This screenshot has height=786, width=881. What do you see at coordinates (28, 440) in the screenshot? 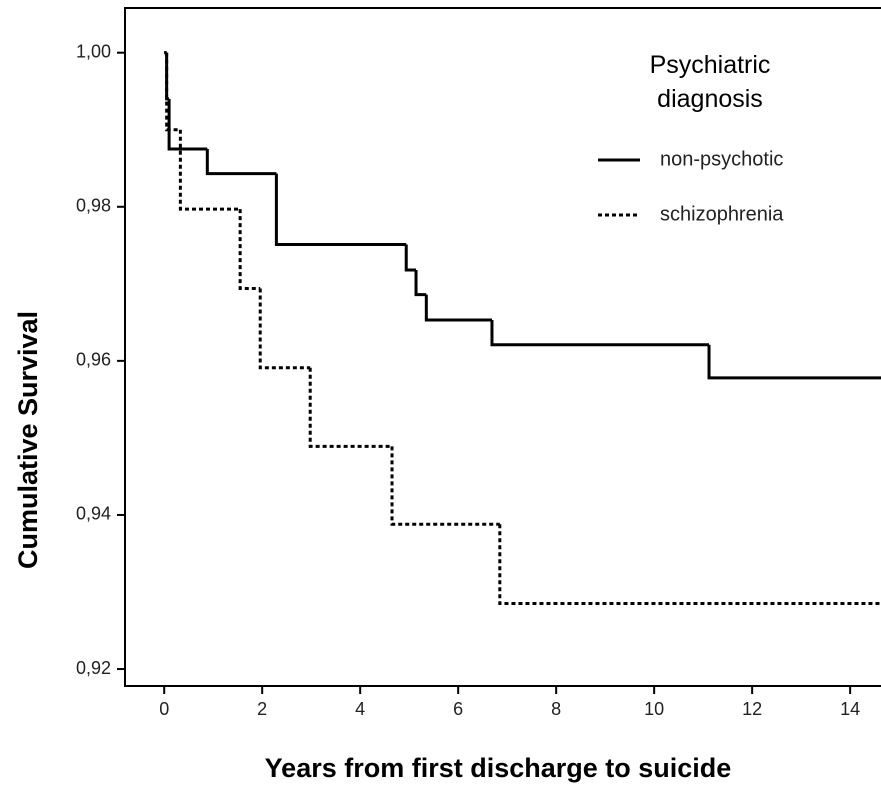
I see `y-axis-label: Cumulative Survival` at bounding box center [28, 440].